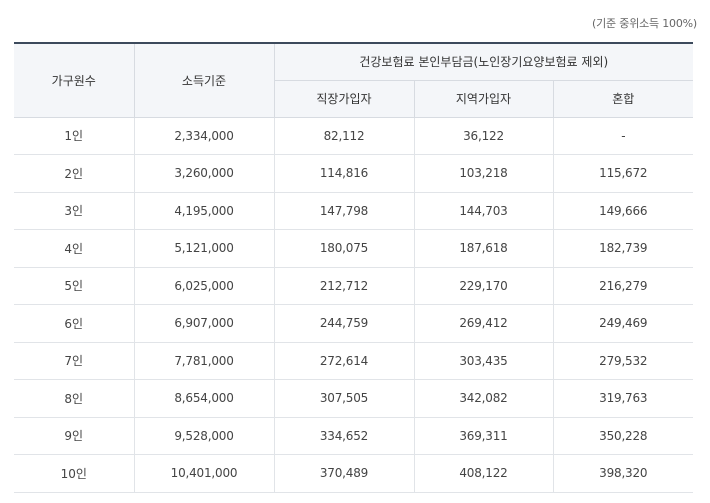 The width and height of the screenshot is (710, 503). I want to click on cell-mixed: 216,279, so click(623, 286).